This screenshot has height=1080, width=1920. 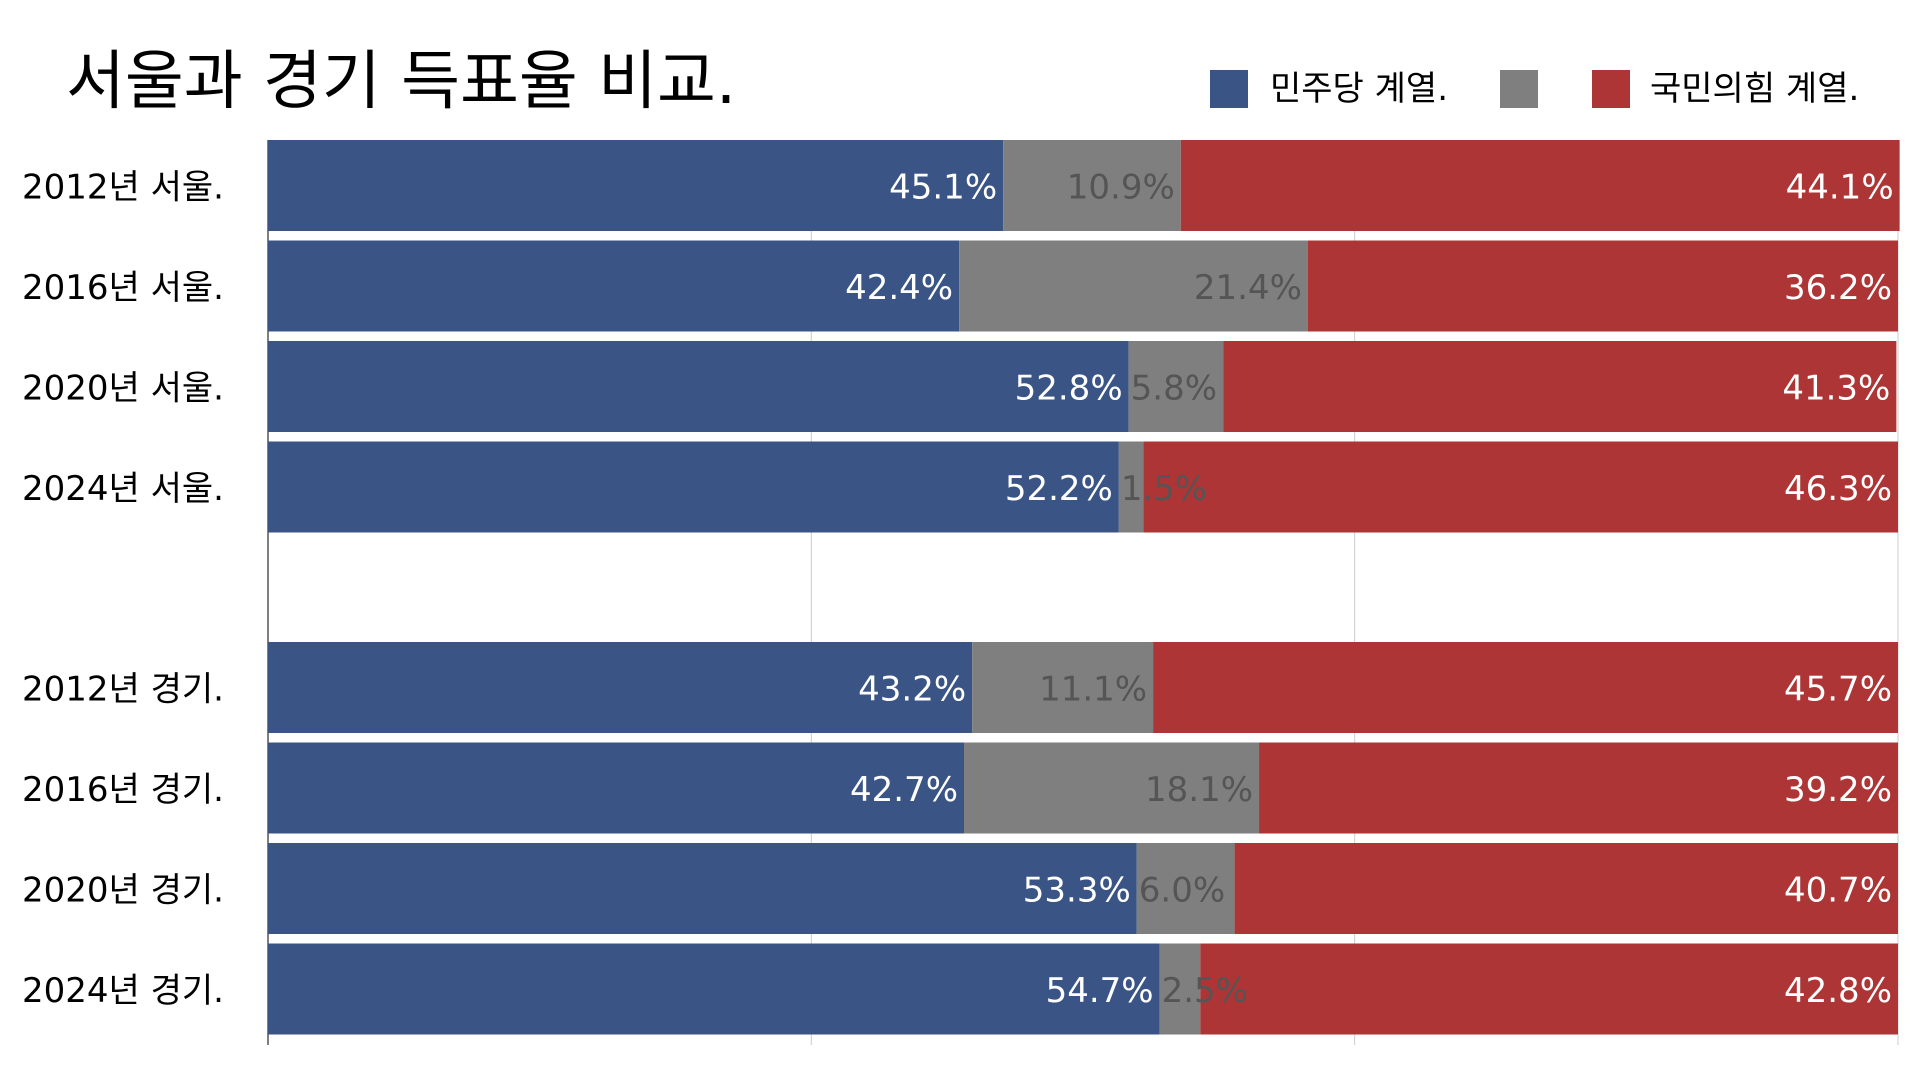 What do you see at coordinates (1359, 89) in the screenshot?
I see `legend-label-dem: 민주당 계열.` at bounding box center [1359, 89].